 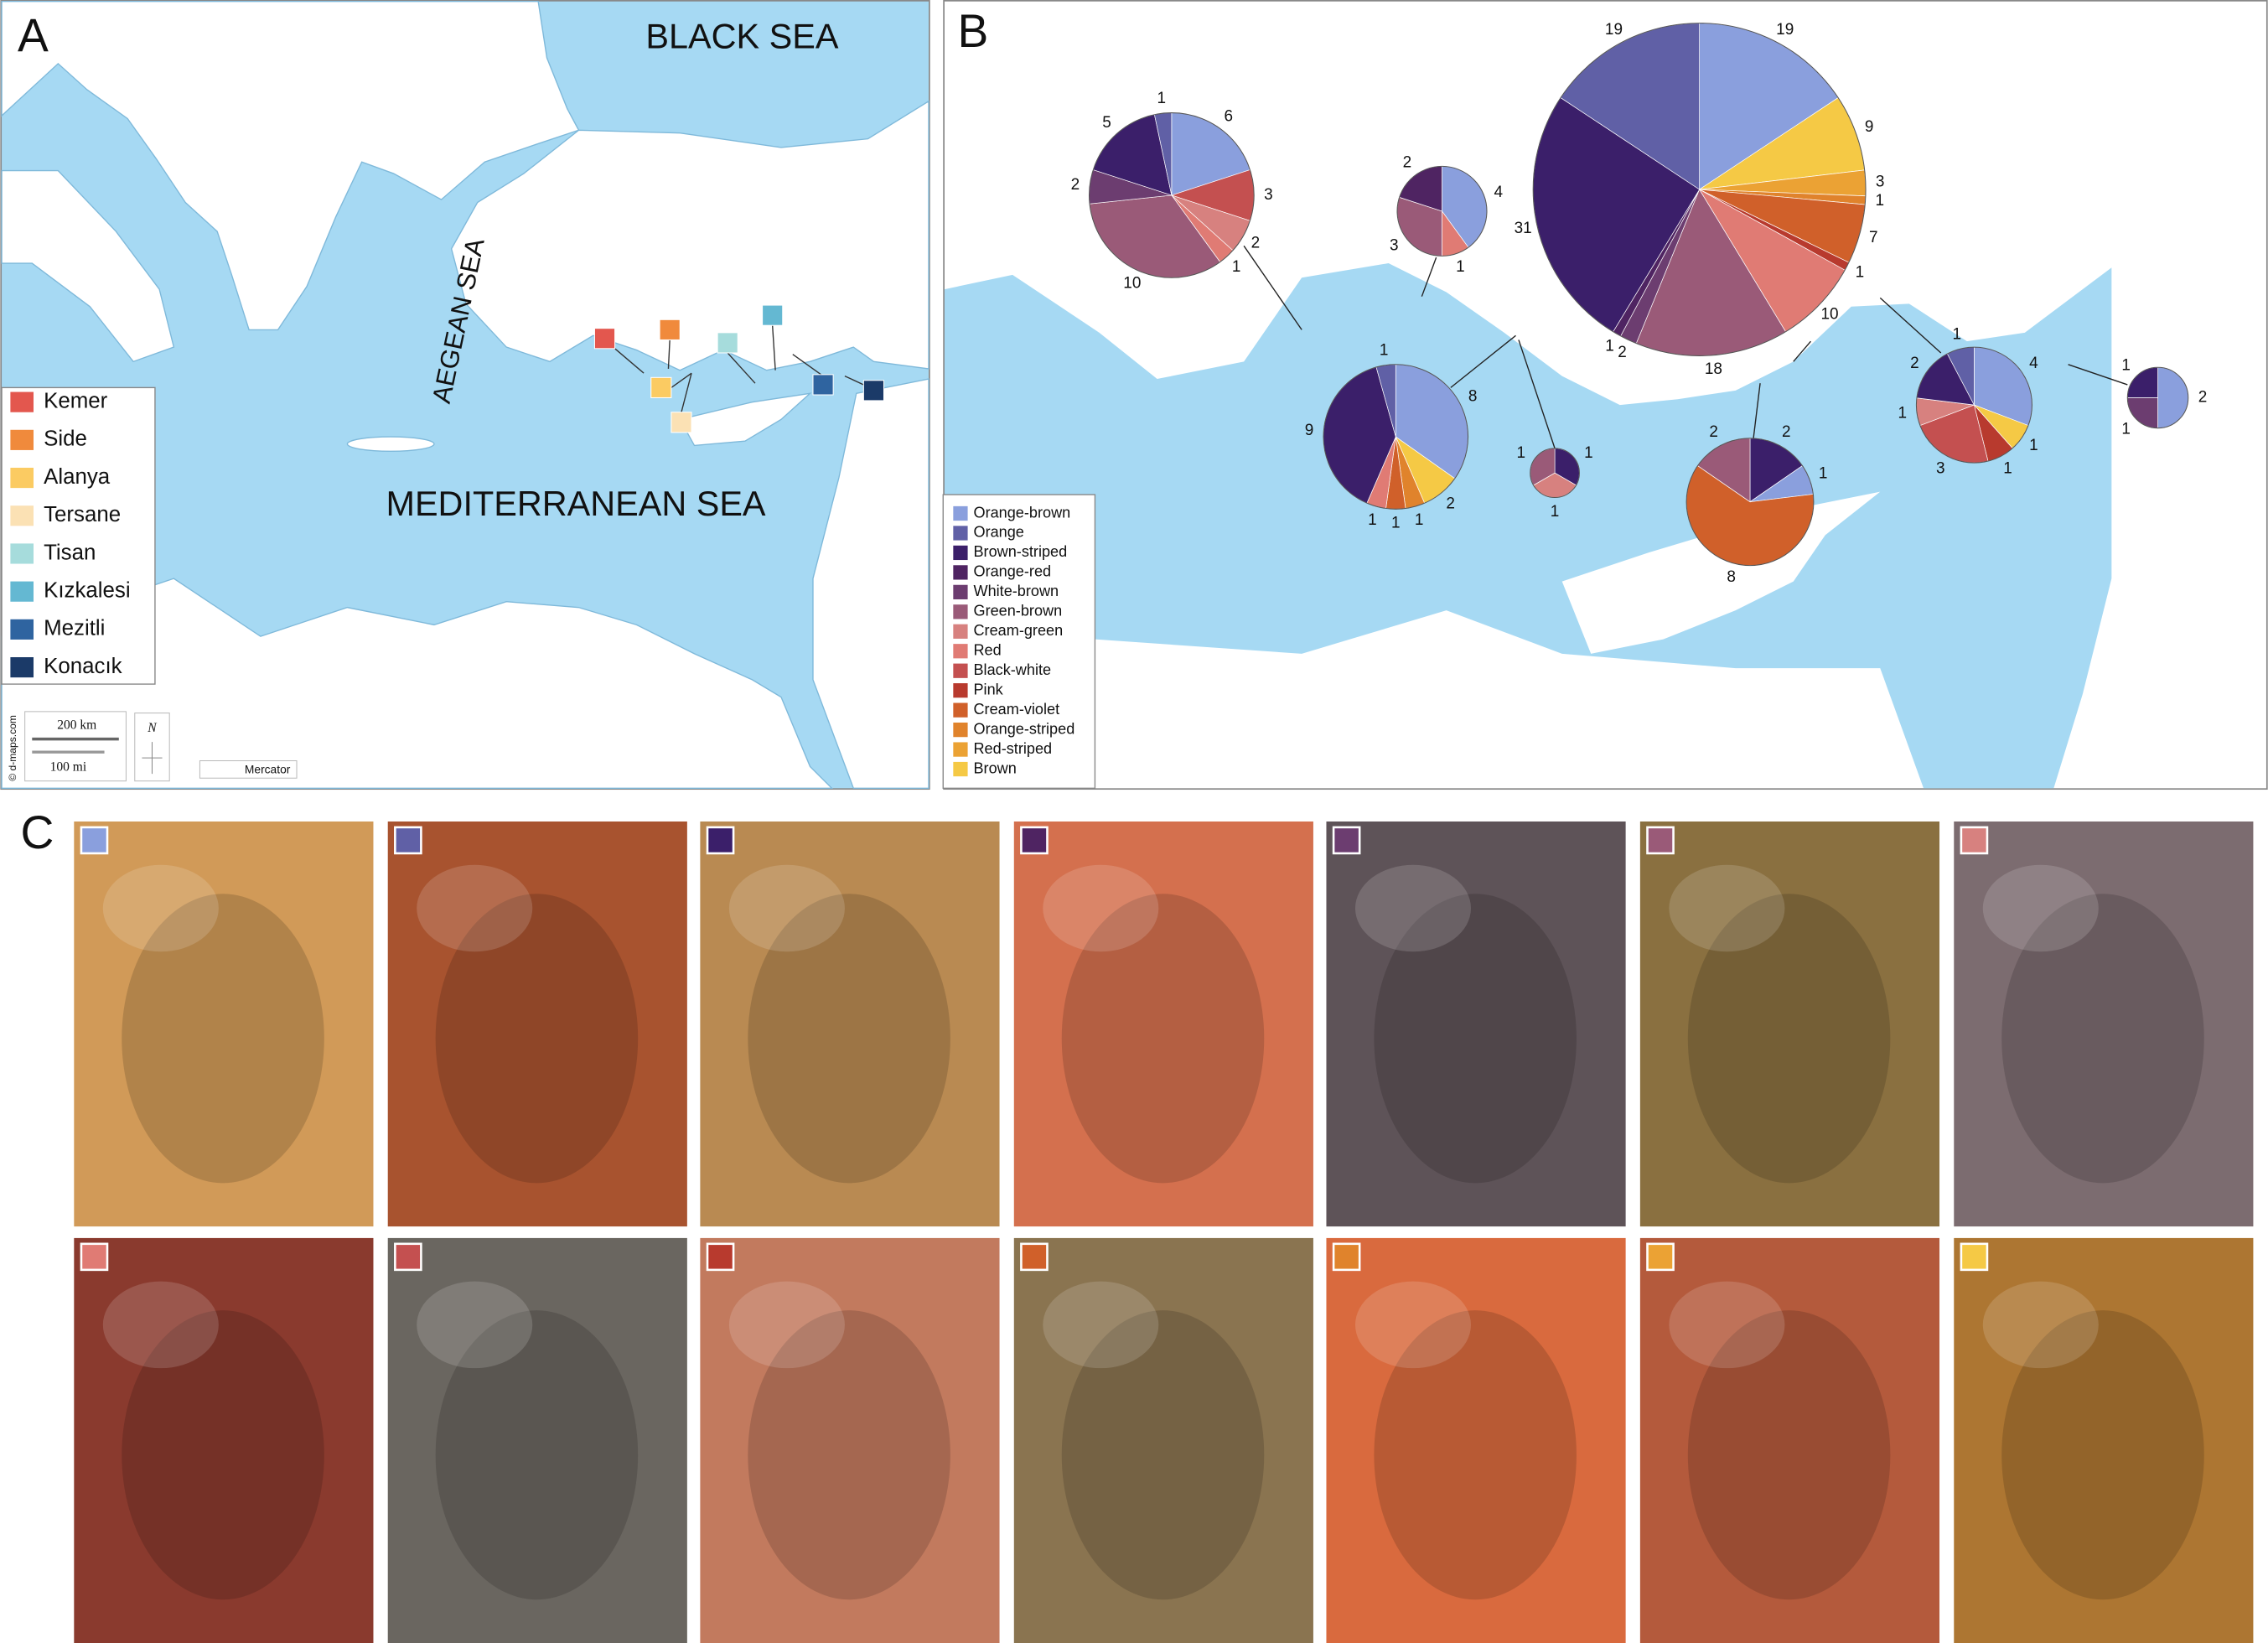 I want to click on legend-label: Mezitli, so click(x=74, y=628).